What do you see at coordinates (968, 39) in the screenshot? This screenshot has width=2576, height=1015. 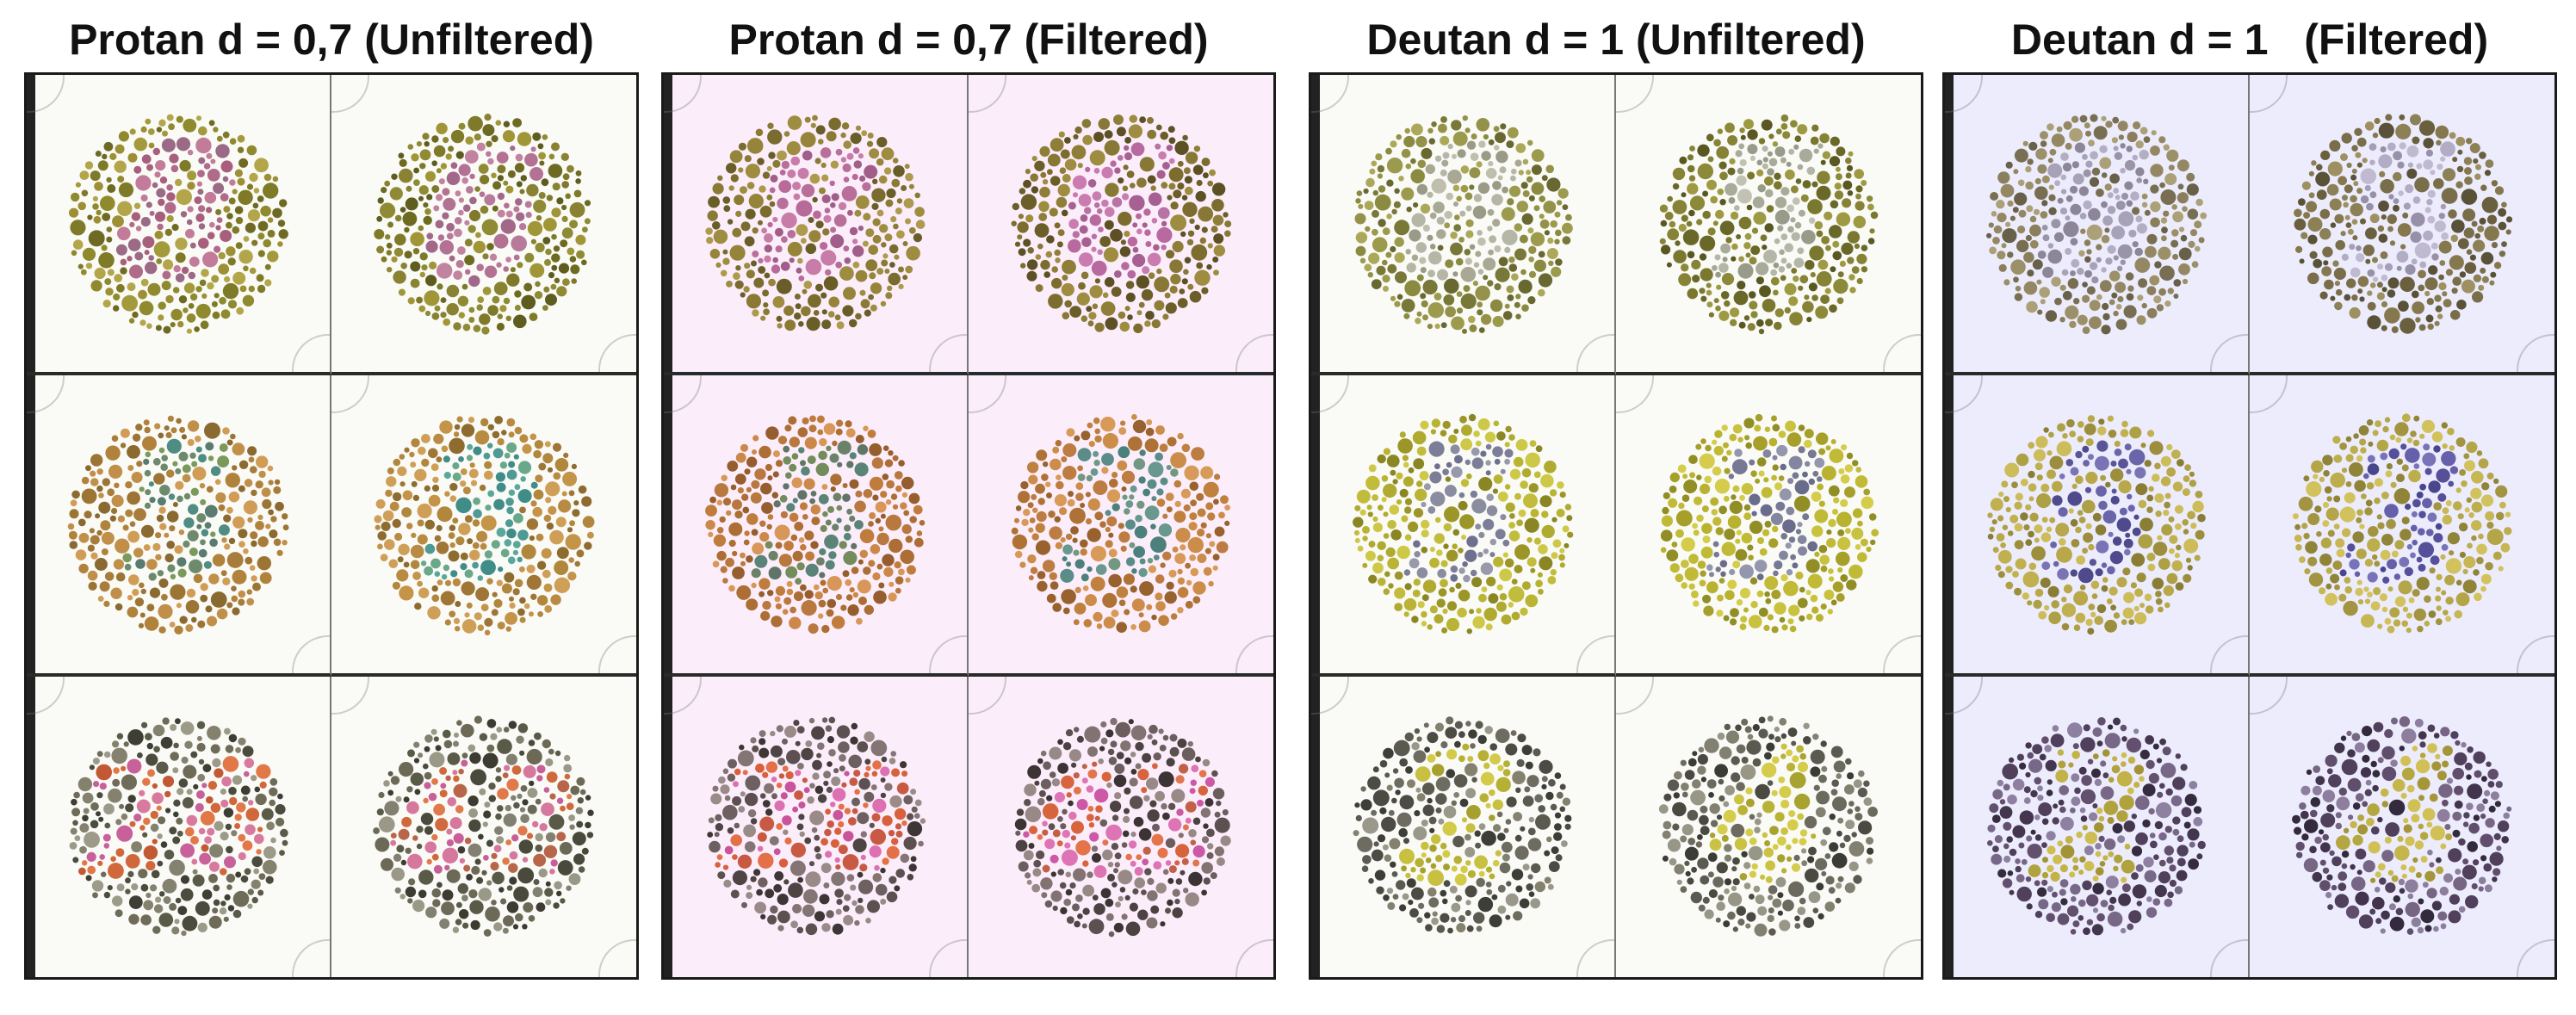 I see `panel-title-protan-filtered: Protan d = 0,7 (Filtered)` at bounding box center [968, 39].